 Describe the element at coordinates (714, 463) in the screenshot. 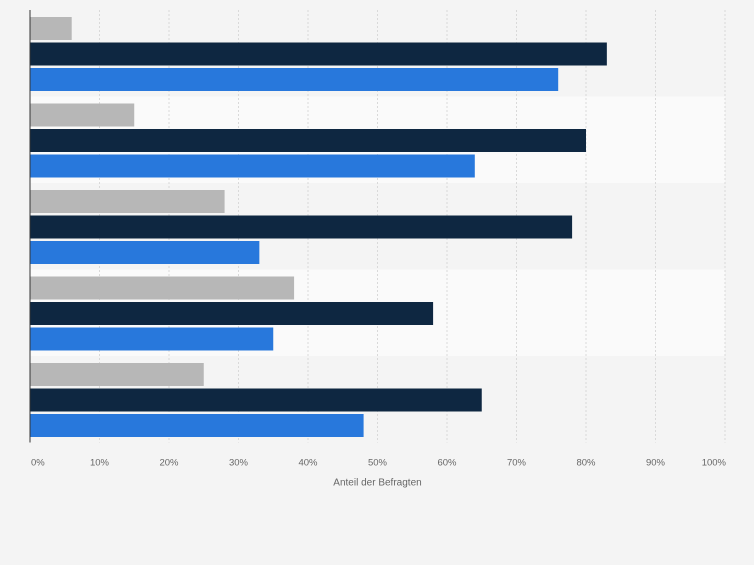

I see `x-tick-label: 100%` at that location.